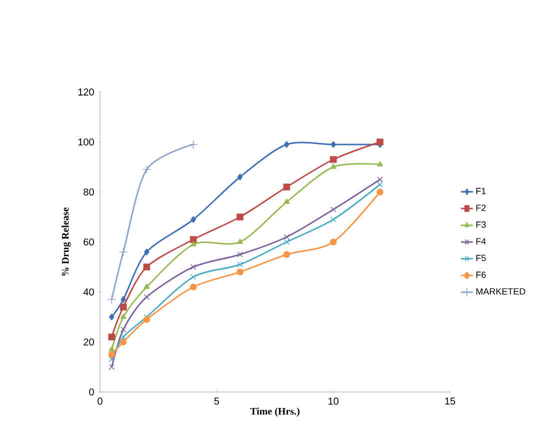 Image resolution: width=558 pixels, height=448 pixels. Describe the element at coordinates (86, 142) in the screenshot. I see `y-tick-label: 100` at that location.